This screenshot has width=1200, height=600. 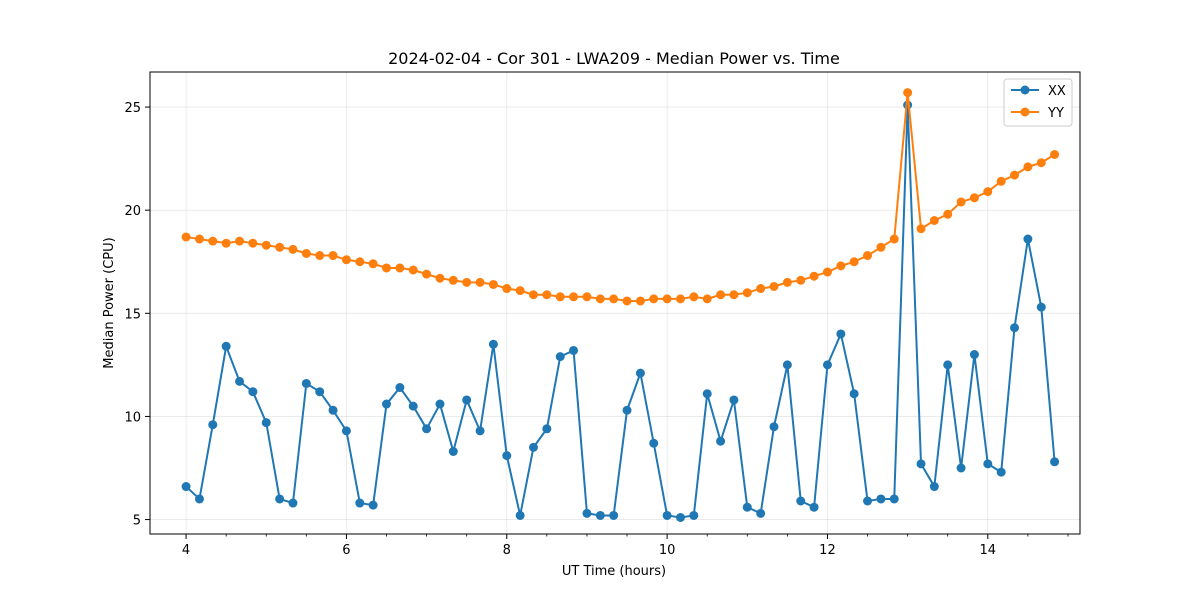 What do you see at coordinates (827, 550) in the screenshot?
I see `x-tick-label: 12` at bounding box center [827, 550].